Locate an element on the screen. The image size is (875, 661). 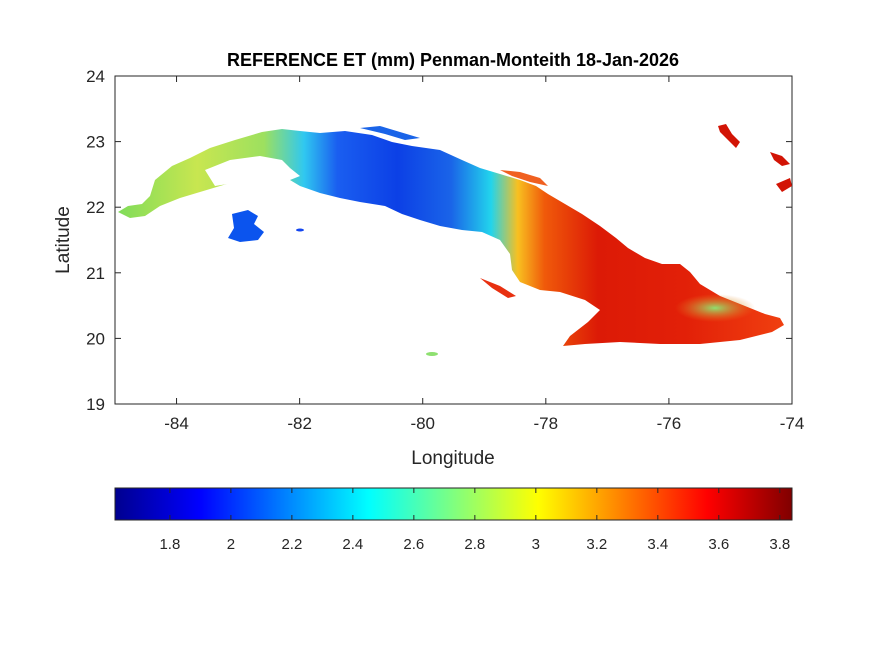
y-tick-label: 21 is located at coordinates (95, 273).